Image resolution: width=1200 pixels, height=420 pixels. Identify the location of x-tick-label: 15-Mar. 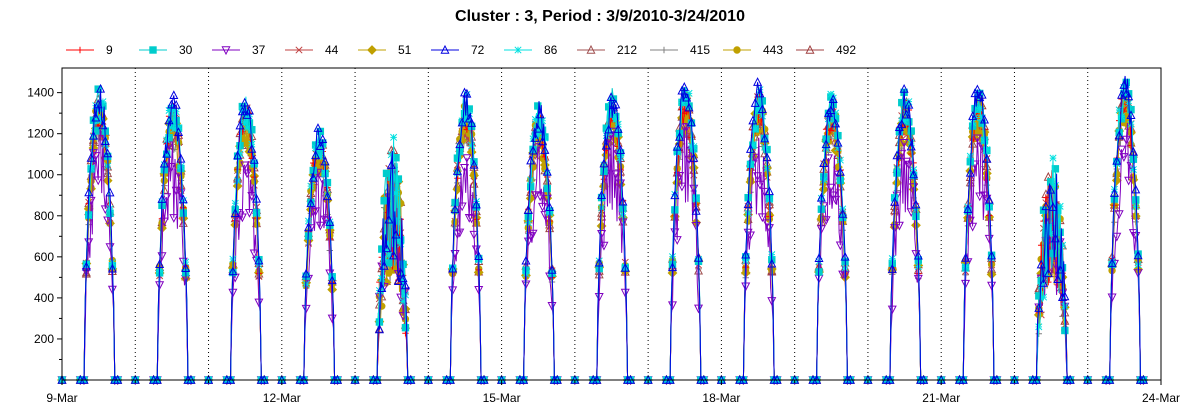
(502, 398).